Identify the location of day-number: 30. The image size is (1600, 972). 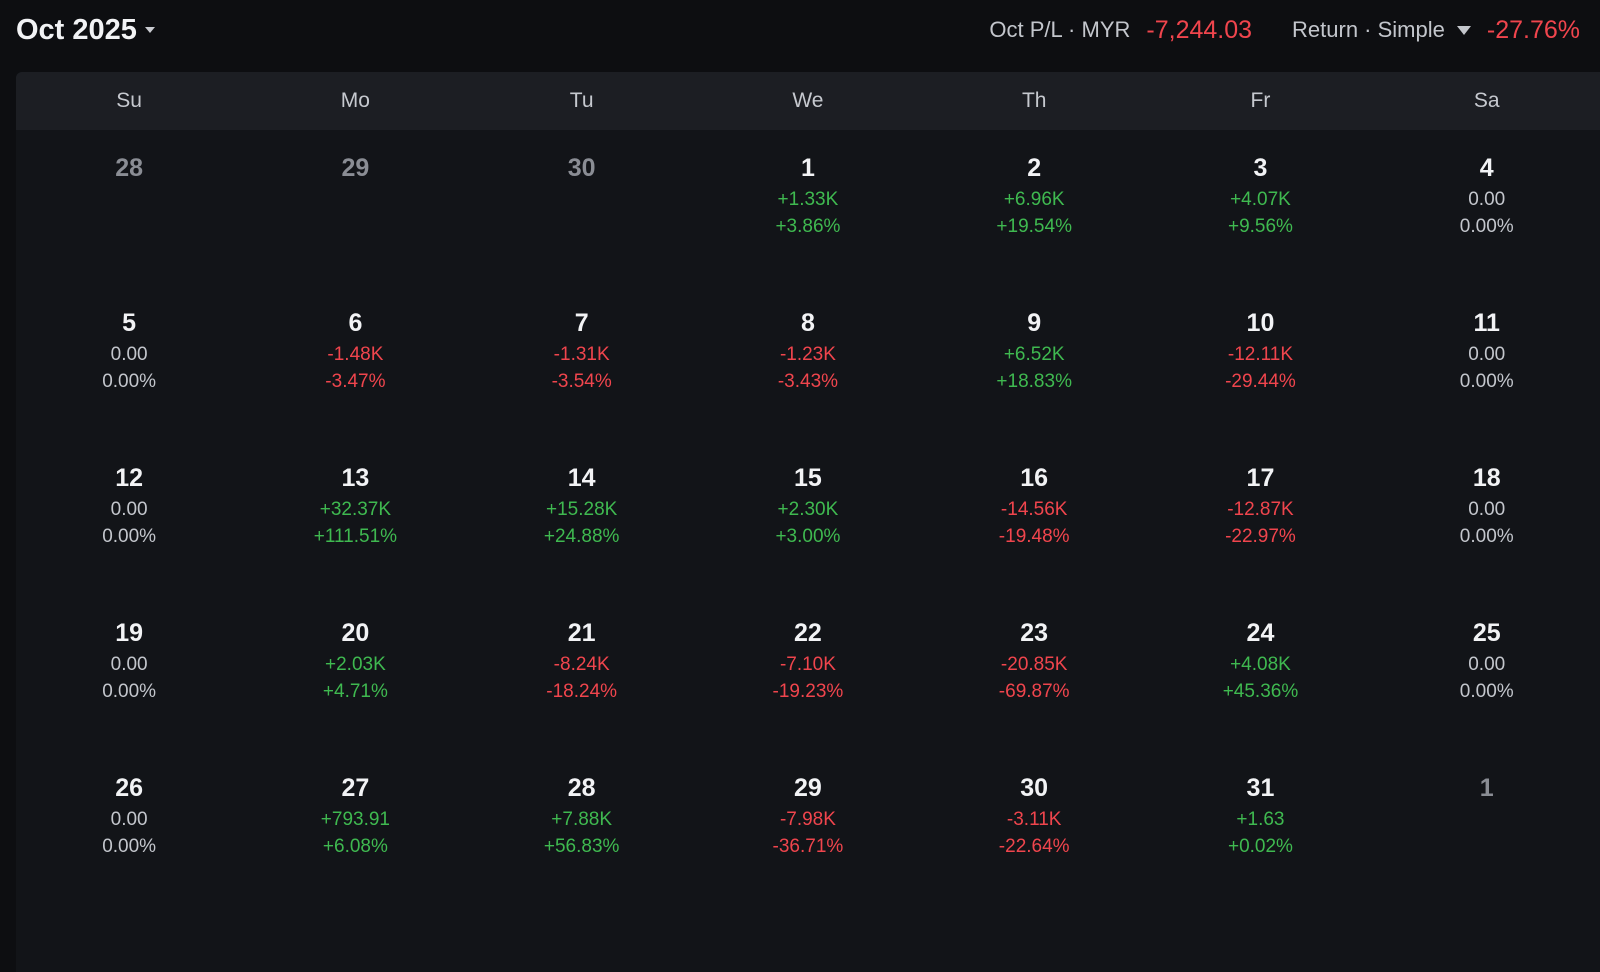
(581, 168).